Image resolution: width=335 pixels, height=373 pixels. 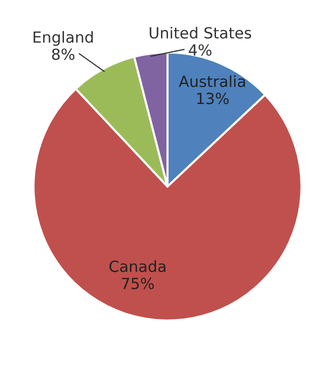 I want to click on data-label: 75%, so click(x=138, y=284).